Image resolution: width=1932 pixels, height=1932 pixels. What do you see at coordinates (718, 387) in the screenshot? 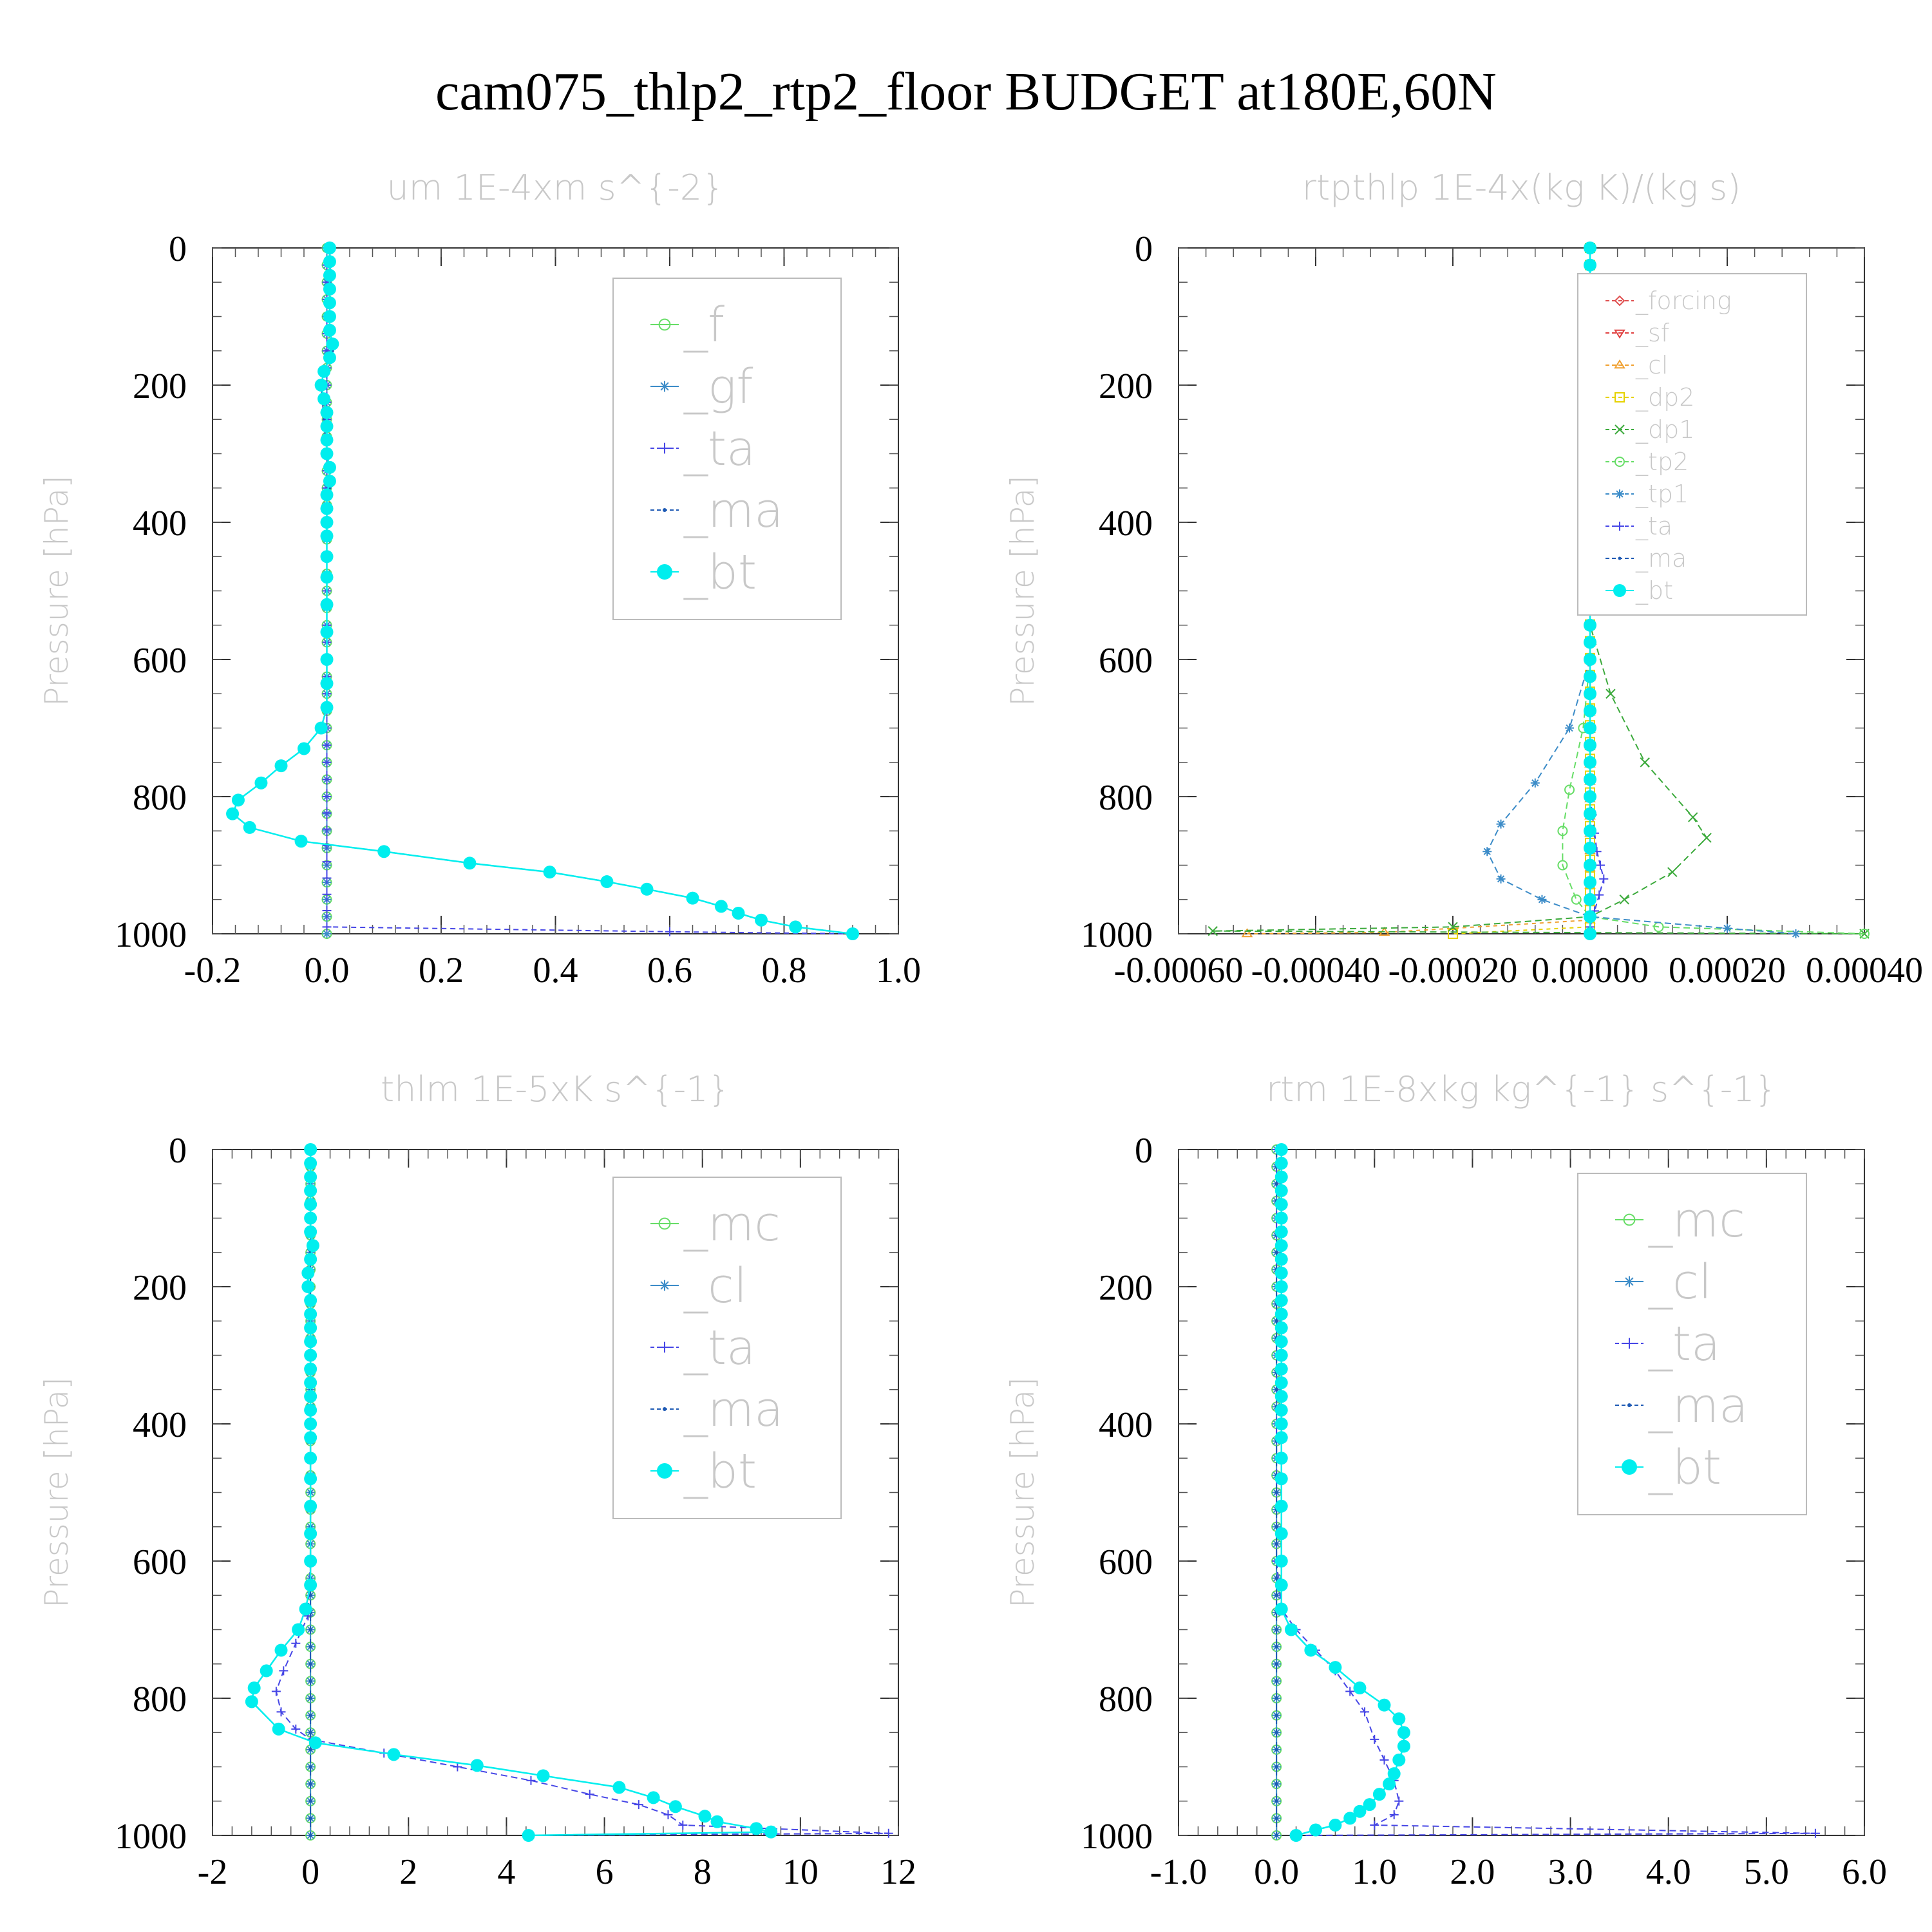
I see `legend-label: _gf` at bounding box center [718, 387].